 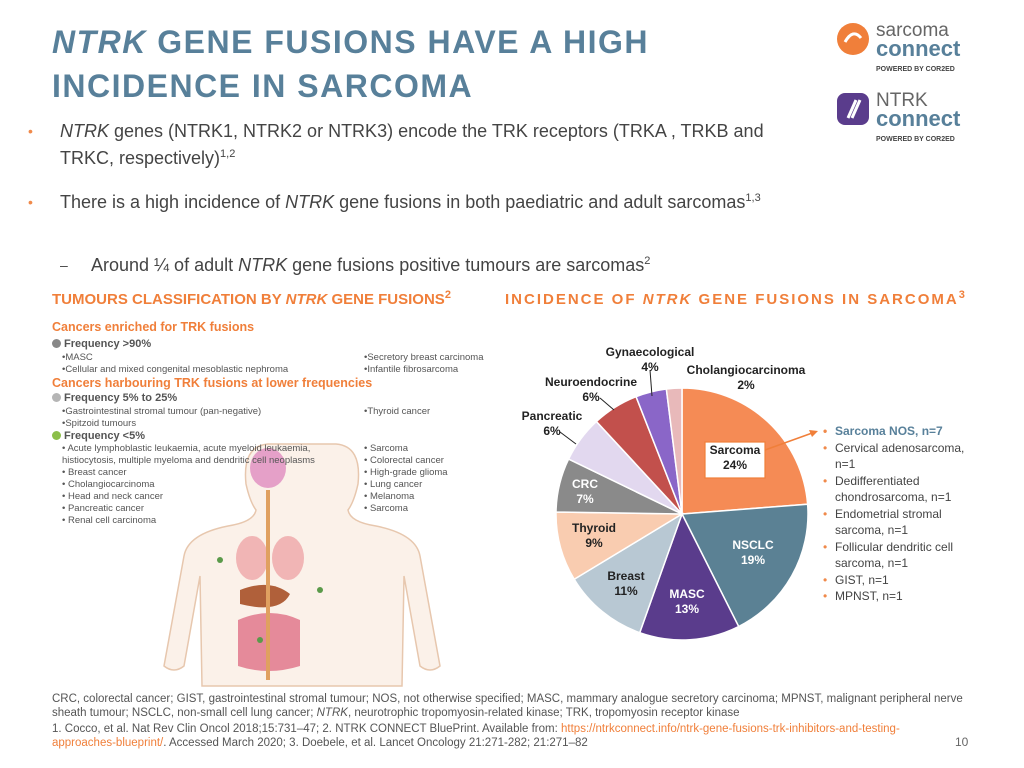 I want to click on section-text: TUMOURS CLASSIFICATION BY, so click(x=169, y=299).